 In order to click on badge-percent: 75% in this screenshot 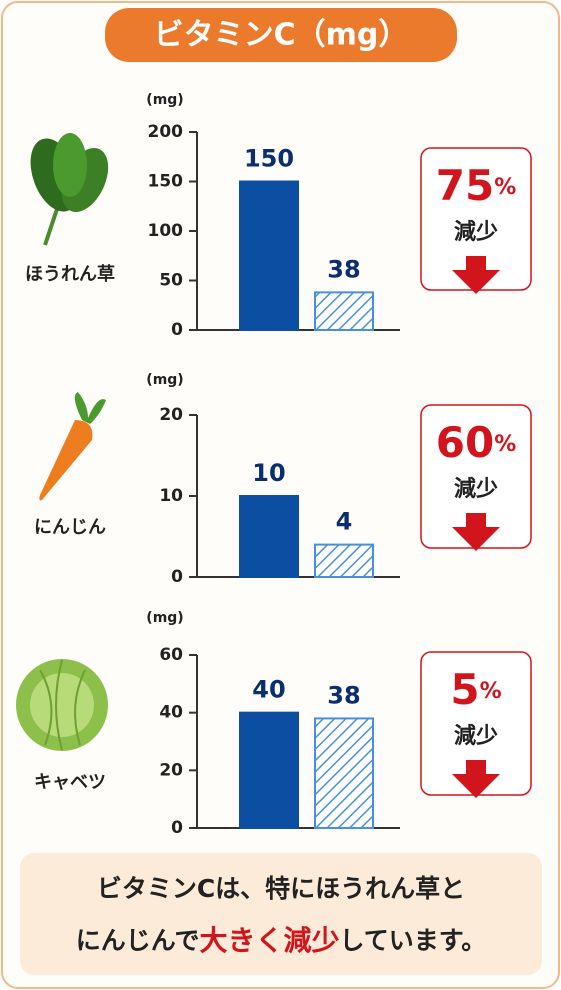, I will do `click(476, 185)`.